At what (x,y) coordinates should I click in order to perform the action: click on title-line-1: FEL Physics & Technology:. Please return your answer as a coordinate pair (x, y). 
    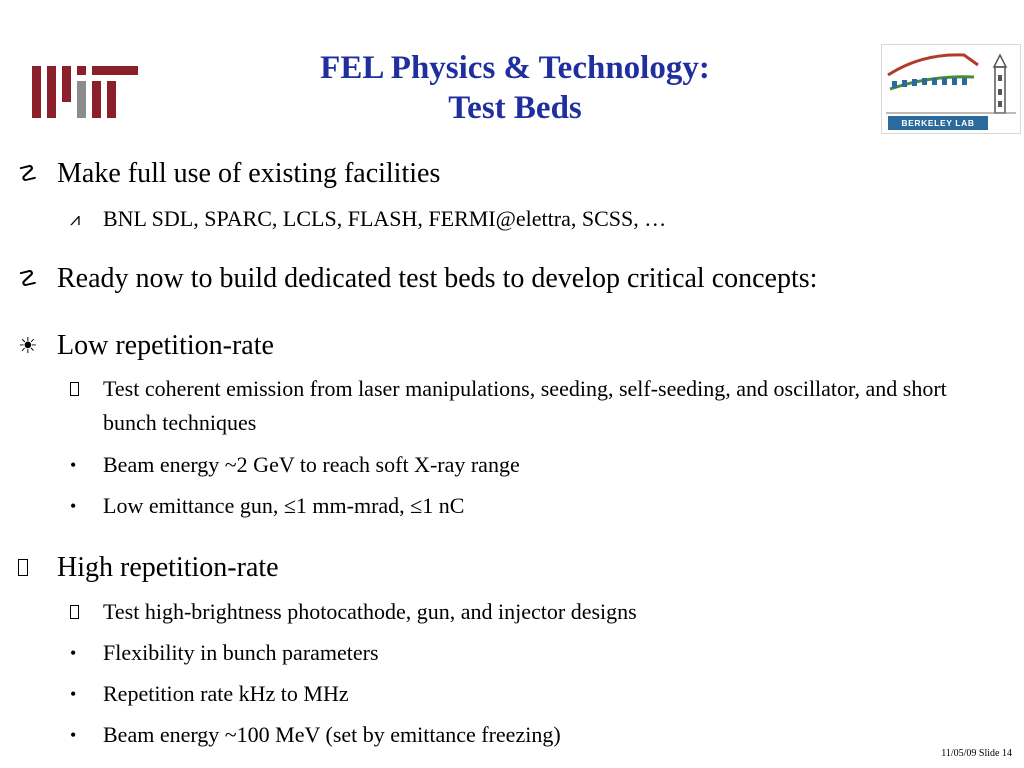
    Looking at the image, I should click on (515, 68).